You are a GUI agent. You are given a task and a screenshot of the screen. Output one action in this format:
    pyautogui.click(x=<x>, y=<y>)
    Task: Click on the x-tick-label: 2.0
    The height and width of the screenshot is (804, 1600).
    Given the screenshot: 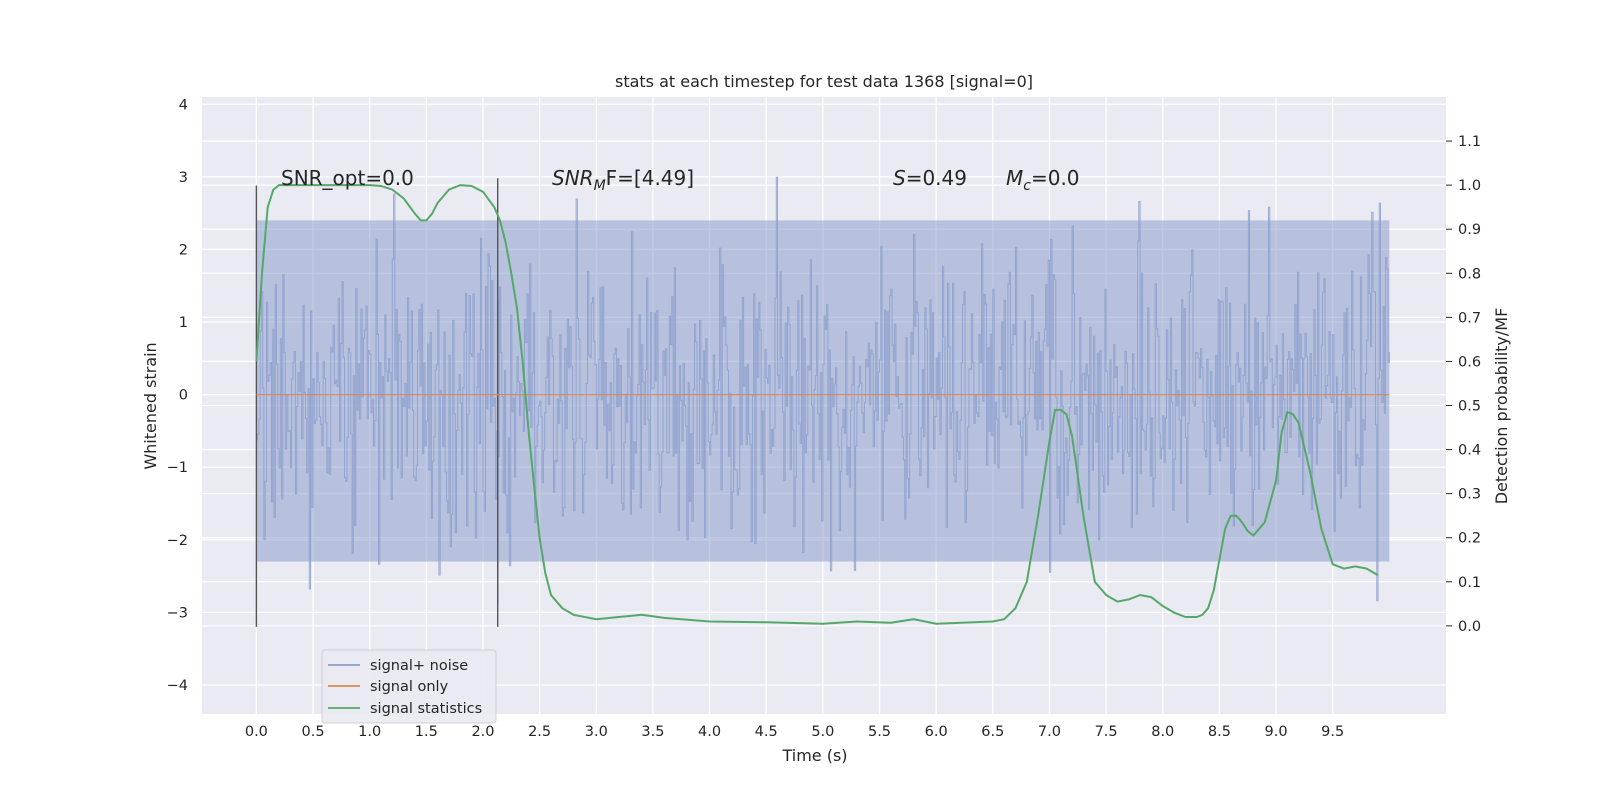 What is the action you would take?
    pyautogui.click(x=482, y=732)
    